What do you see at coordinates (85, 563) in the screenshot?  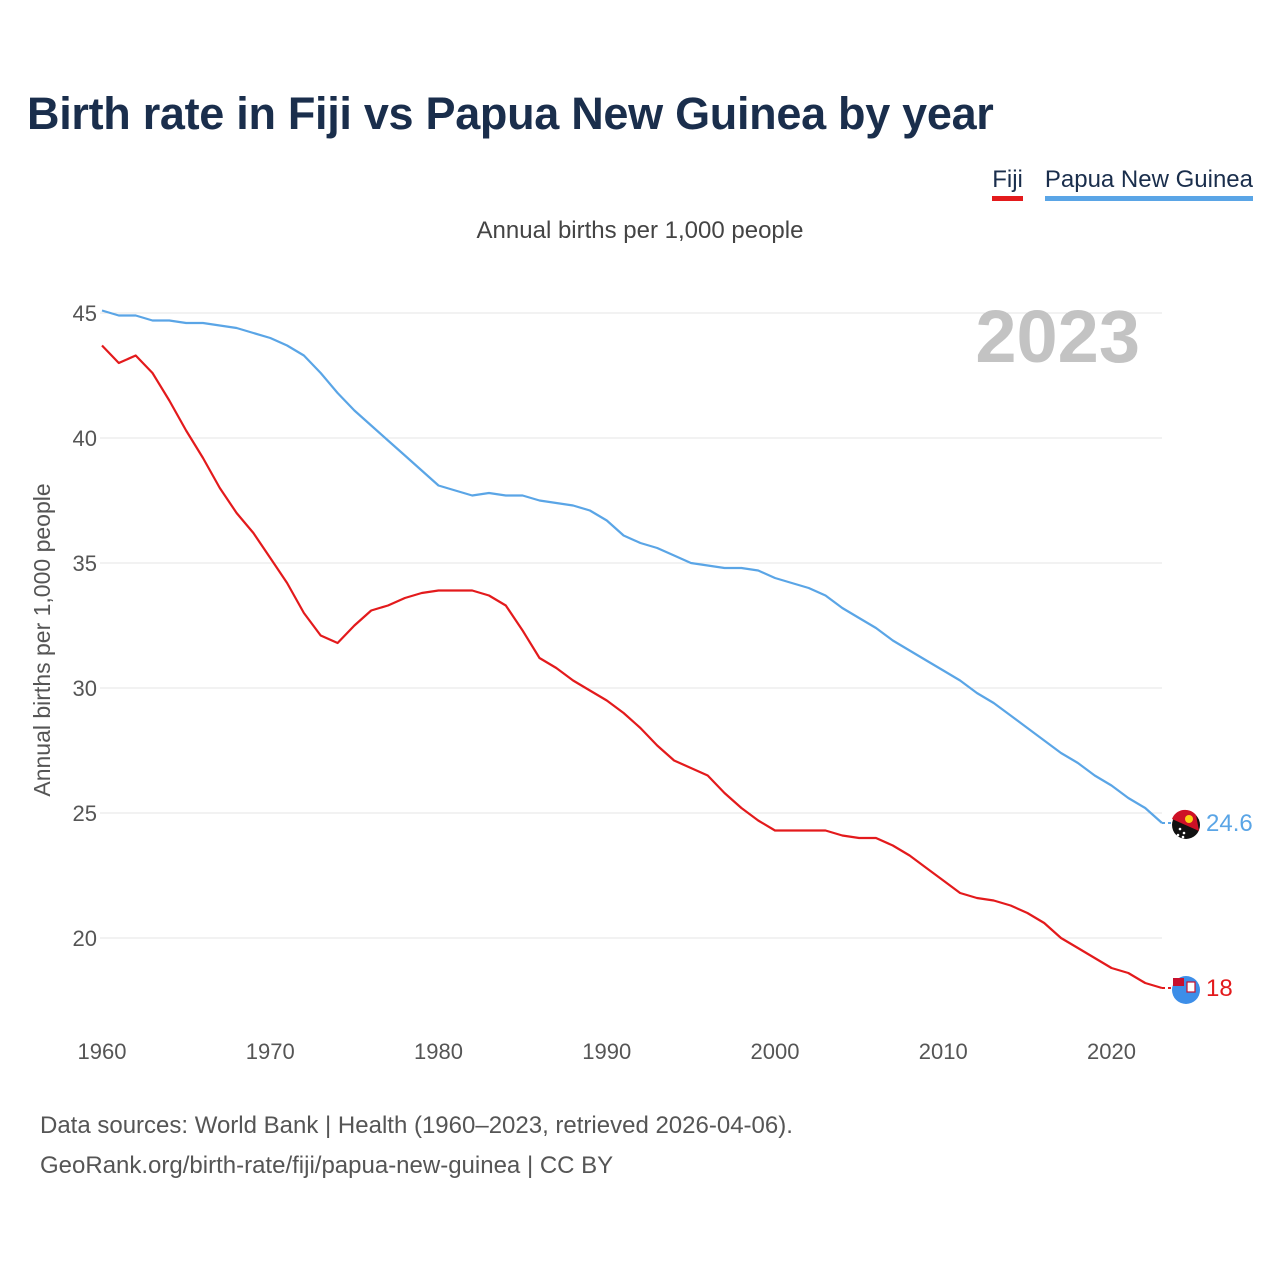 I see `y-tick-label-35: 35` at bounding box center [85, 563].